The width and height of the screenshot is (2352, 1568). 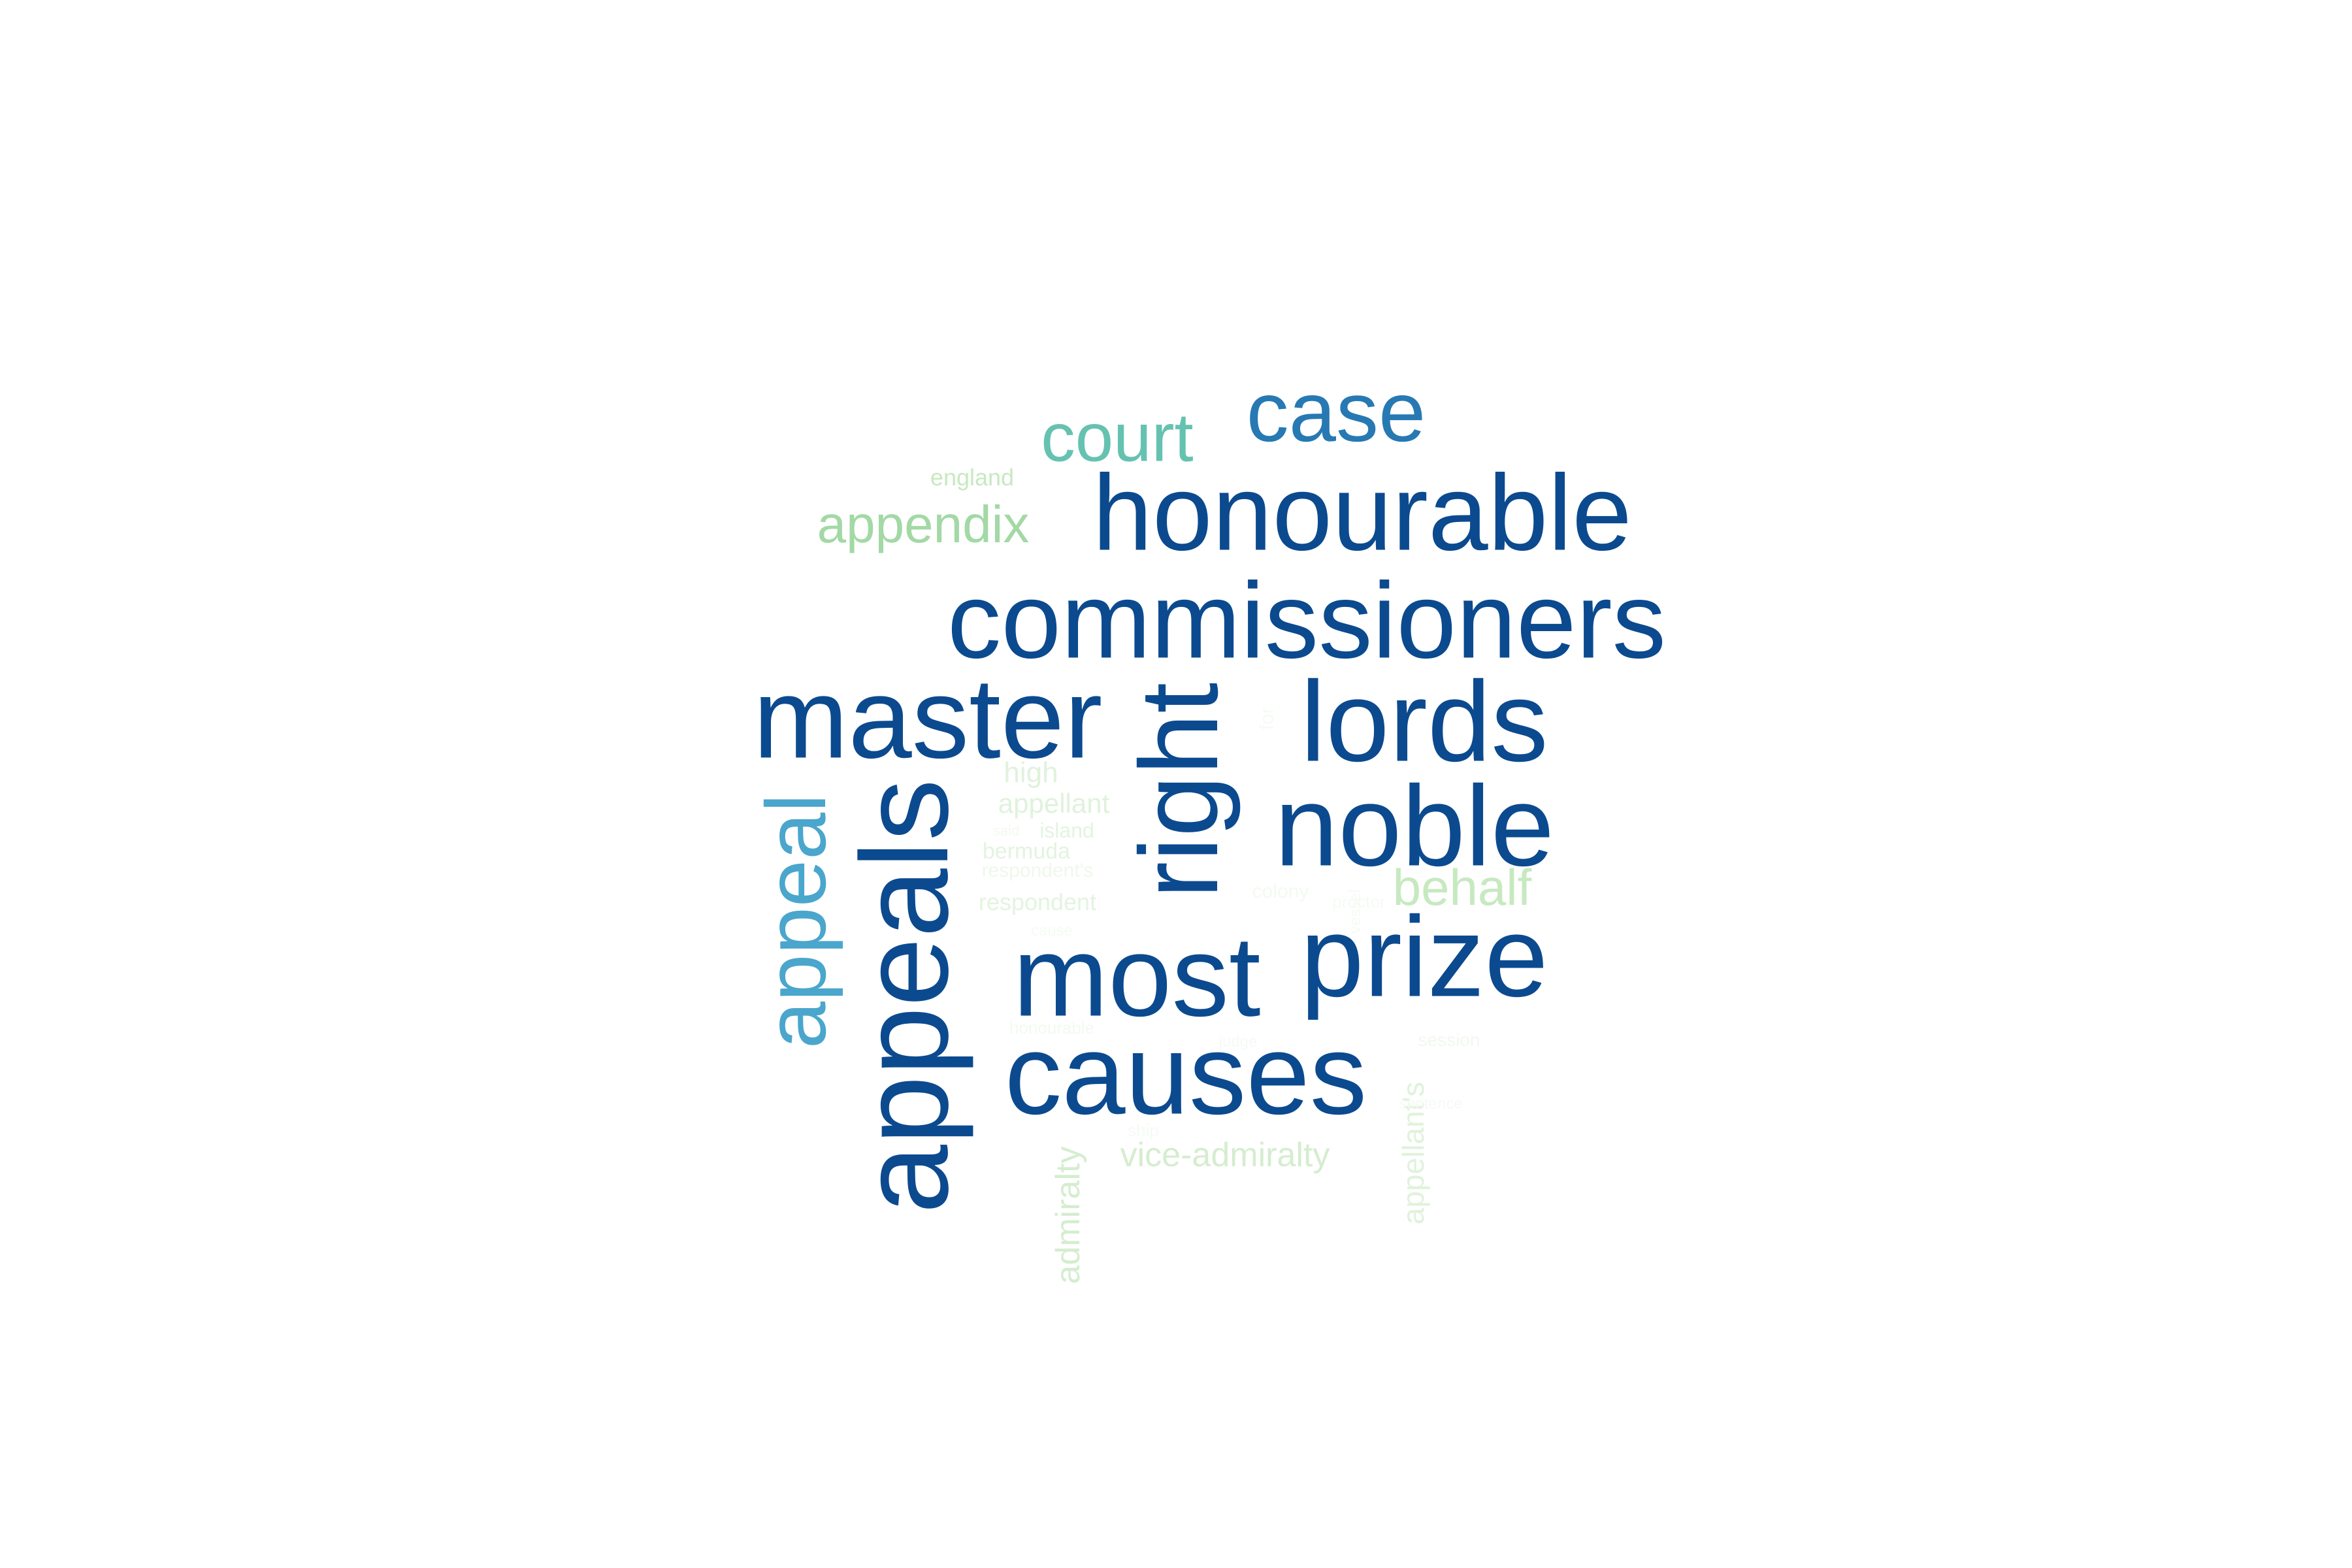 I want to click on word-faint-a: for, so click(x=1267, y=718).